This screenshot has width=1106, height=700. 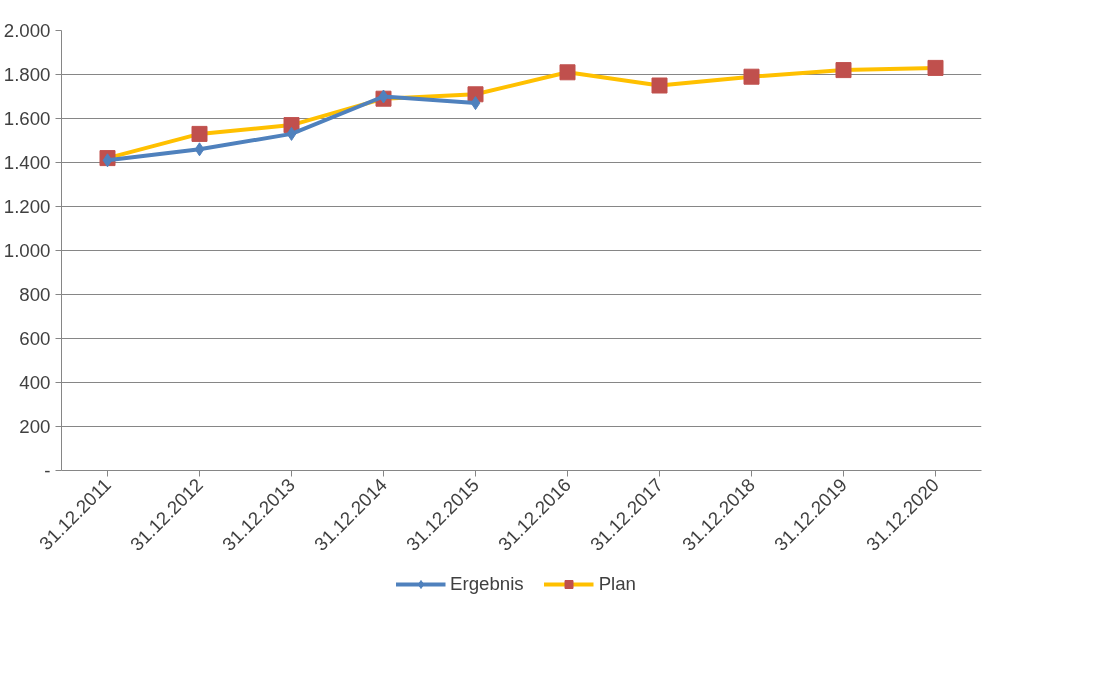 I want to click on y-tick-label: 1.200, so click(x=27, y=206).